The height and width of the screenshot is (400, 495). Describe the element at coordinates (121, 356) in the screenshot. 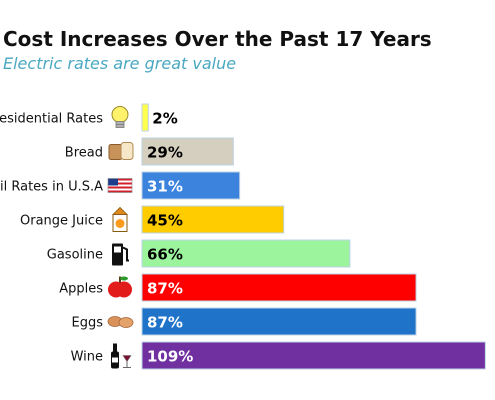

I see `wine-icon` at that location.